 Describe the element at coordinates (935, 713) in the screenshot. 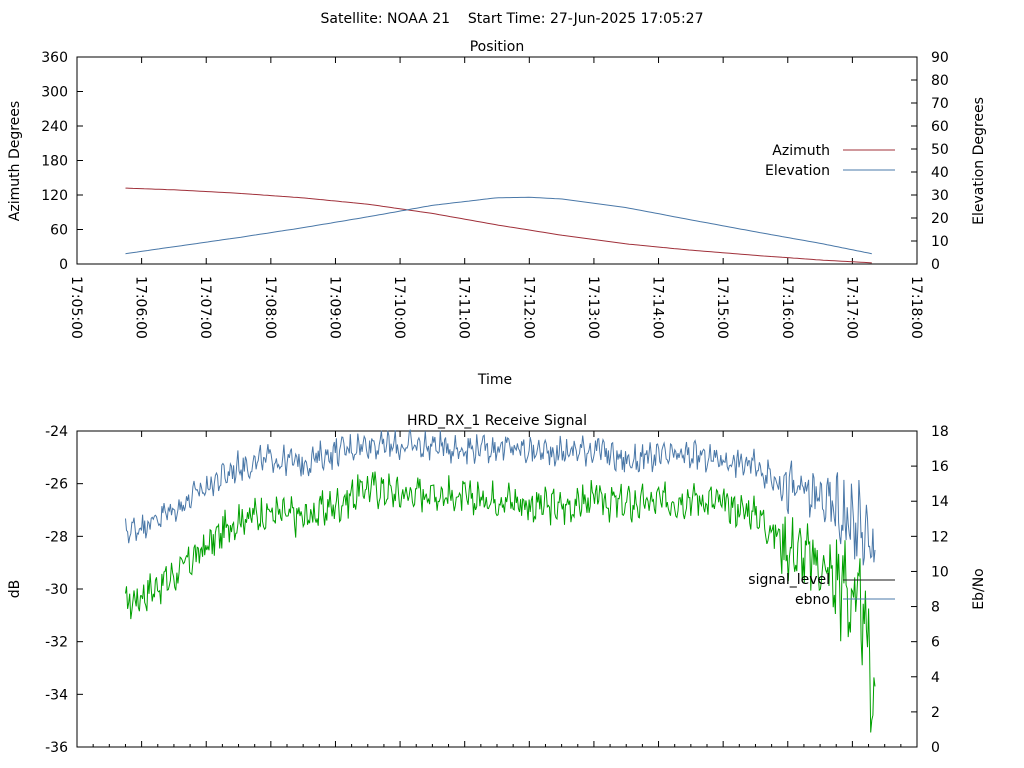

I see `y2-tick-label: 2` at that location.